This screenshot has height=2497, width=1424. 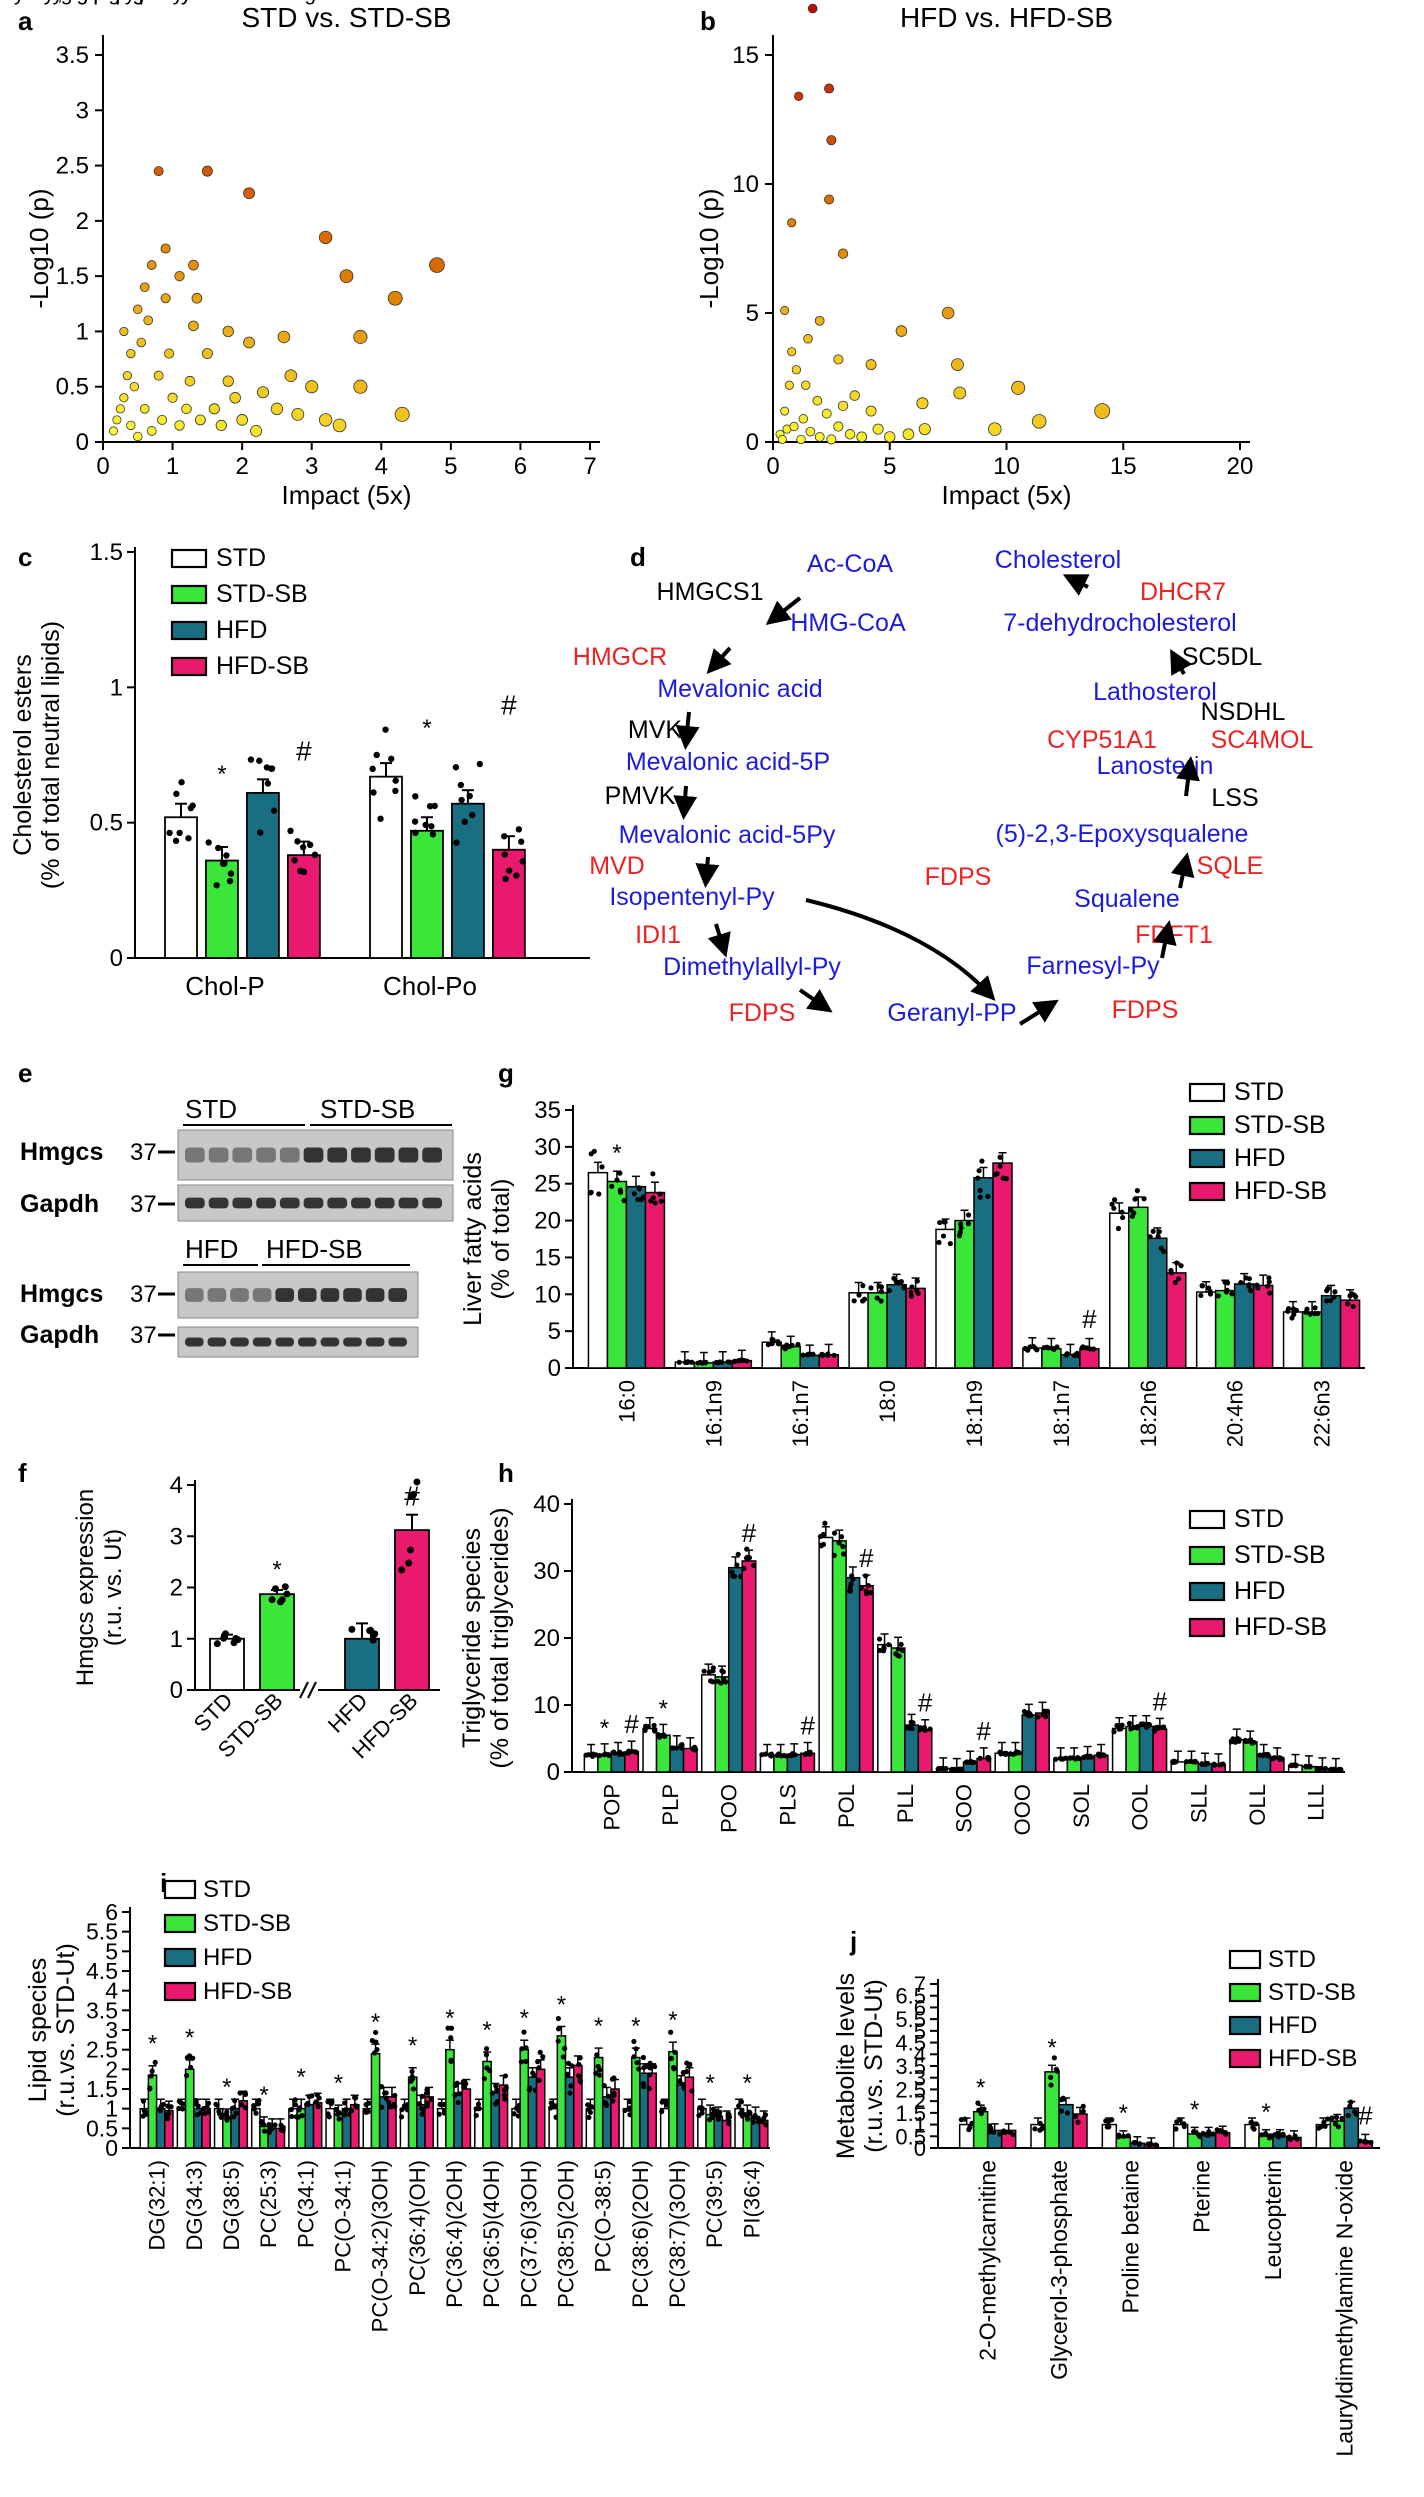 I want to click on y-tick-label: 25, so click(x=547, y=1184).